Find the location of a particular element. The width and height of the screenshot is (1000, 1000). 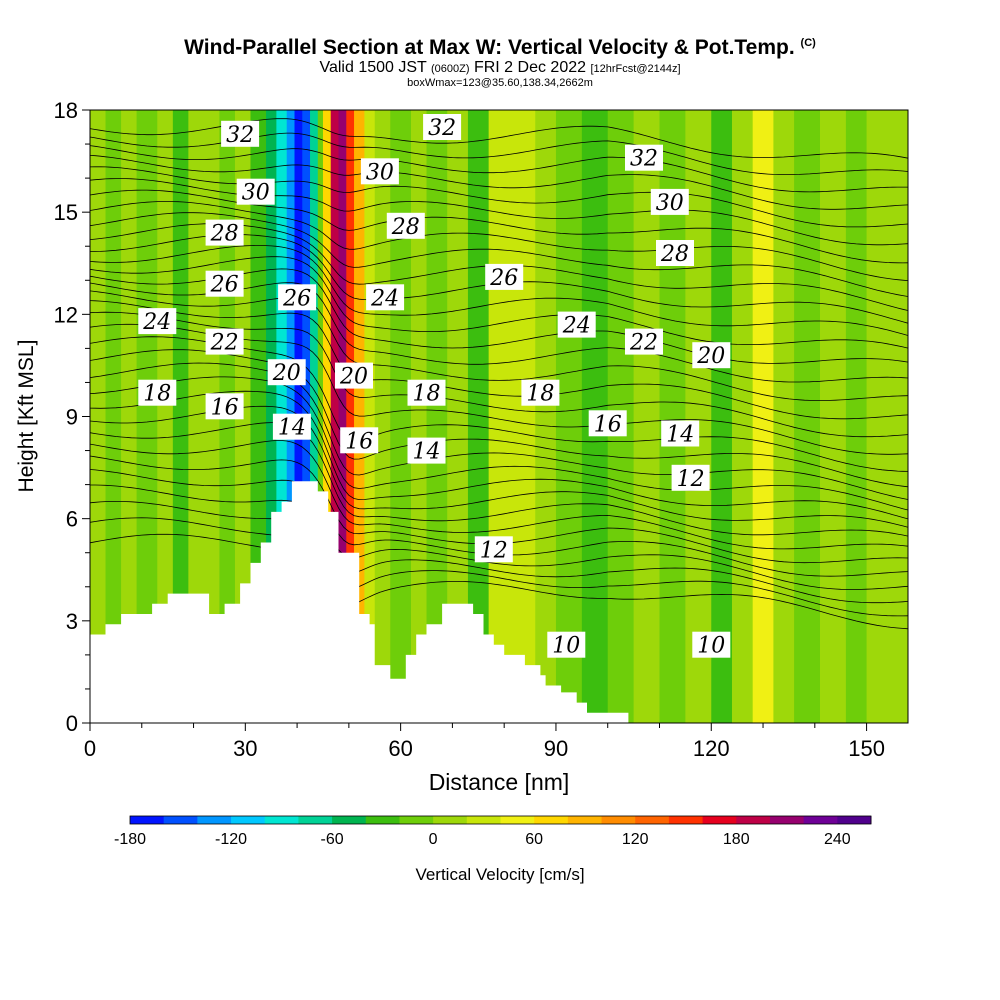

copyright-flag: (C) is located at coordinates (808, 43).